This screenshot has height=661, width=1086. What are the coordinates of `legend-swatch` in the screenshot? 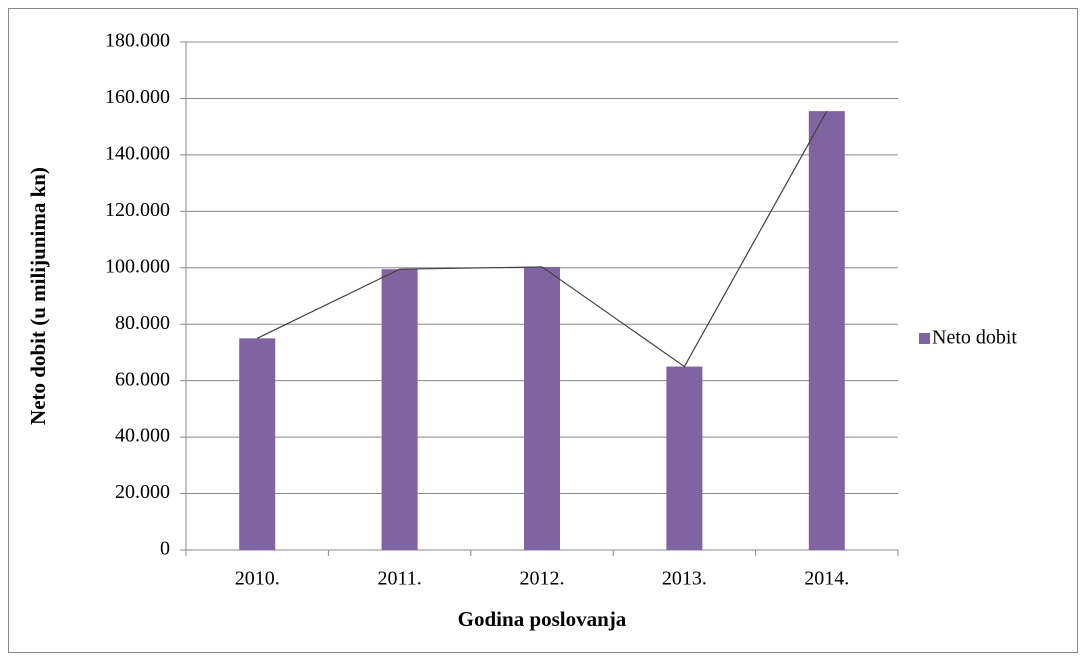 It's located at (924, 338).